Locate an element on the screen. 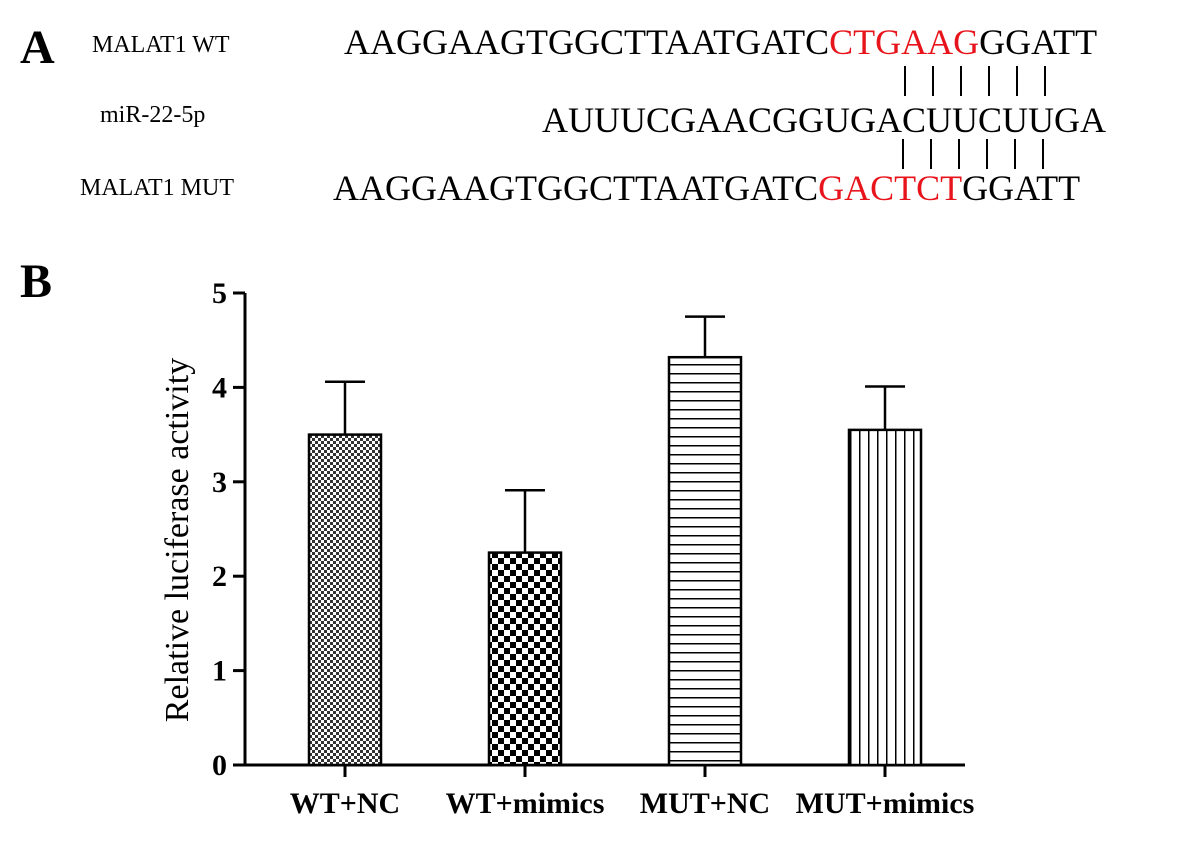 This screenshot has height=852, width=1202. mut-sequence-prefix: AAGGAAGTGGCTTAATGATC is located at coordinates (576, 188).